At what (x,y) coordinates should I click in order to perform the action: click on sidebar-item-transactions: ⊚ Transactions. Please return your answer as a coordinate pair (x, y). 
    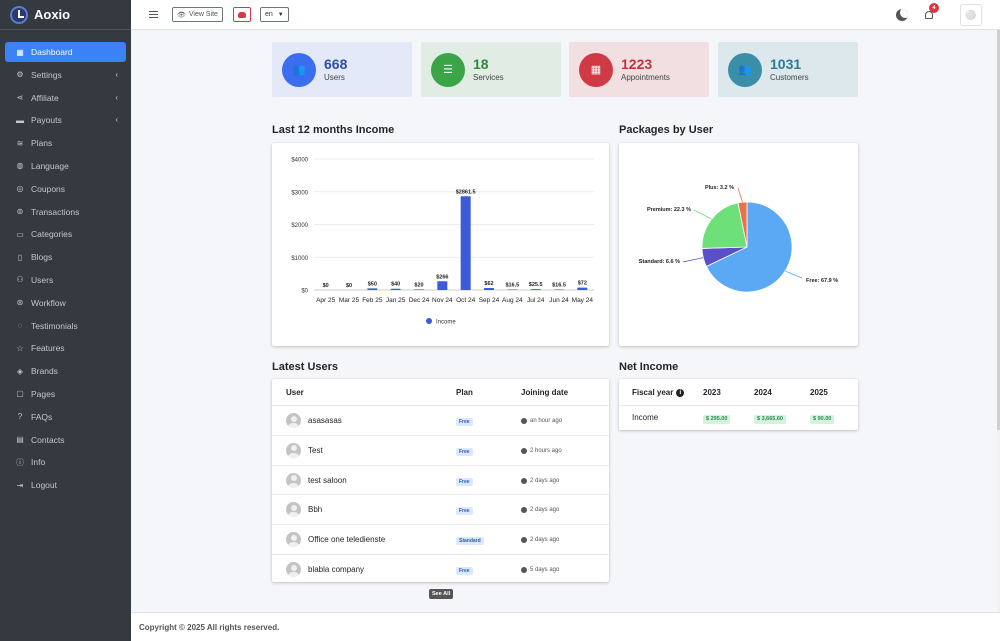
    Looking at the image, I should click on (65, 212).